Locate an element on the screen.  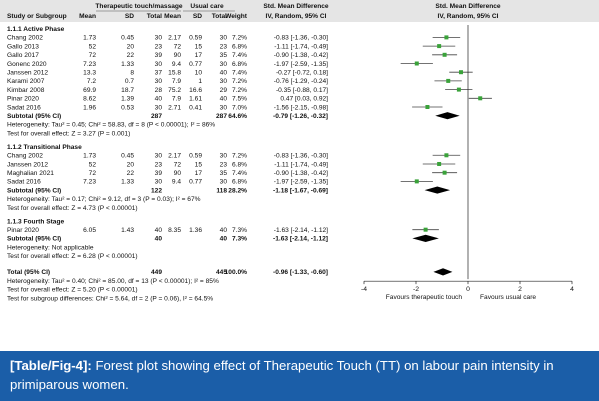
favours-right-label: Favours usual care is located at coordinates (508, 297).